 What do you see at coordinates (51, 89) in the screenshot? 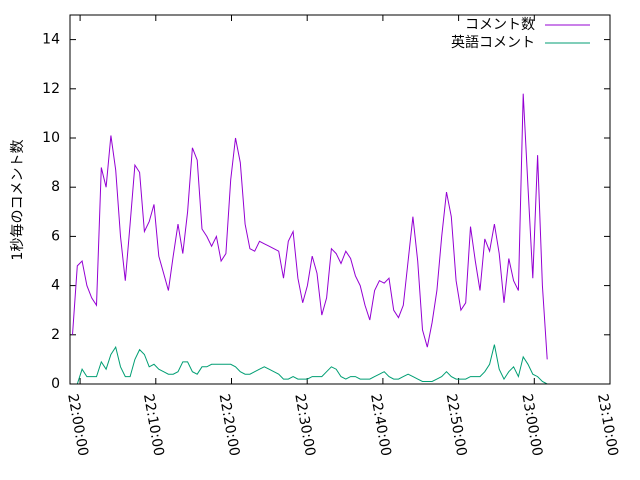
I see `y-tick-label: 12` at bounding box center [51, 89].